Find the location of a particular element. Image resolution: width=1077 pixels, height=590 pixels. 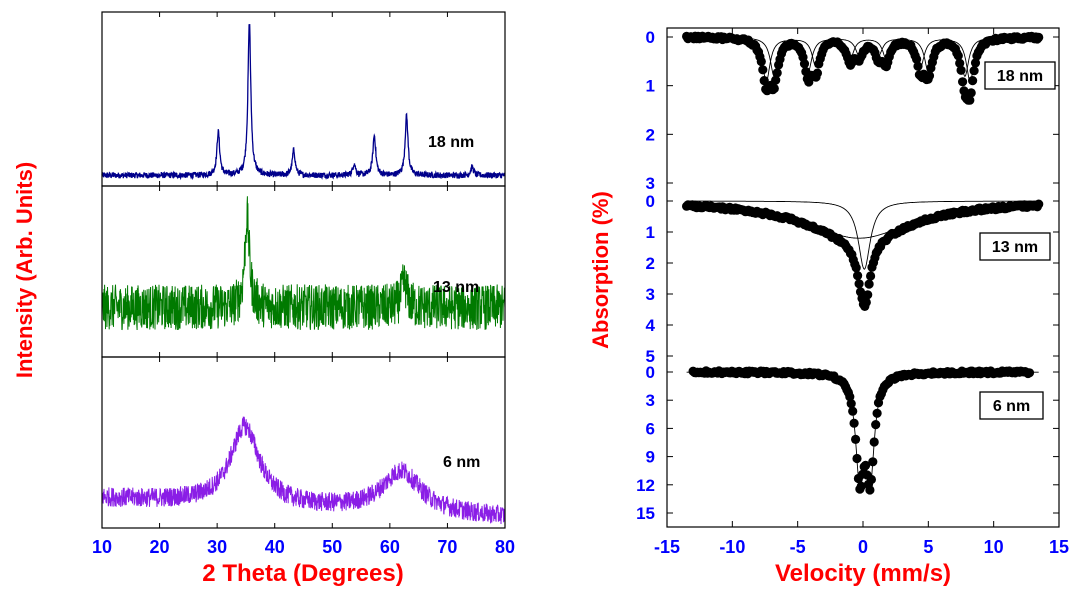

moss-x-tick-label: -15 is located at coordinates (667, 547).